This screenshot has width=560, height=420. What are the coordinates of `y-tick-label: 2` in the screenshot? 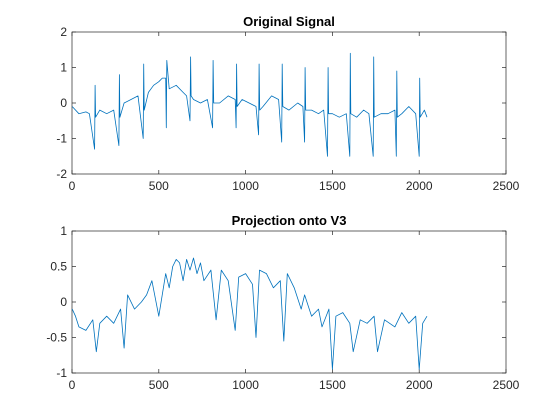 It's located at (63, 32).